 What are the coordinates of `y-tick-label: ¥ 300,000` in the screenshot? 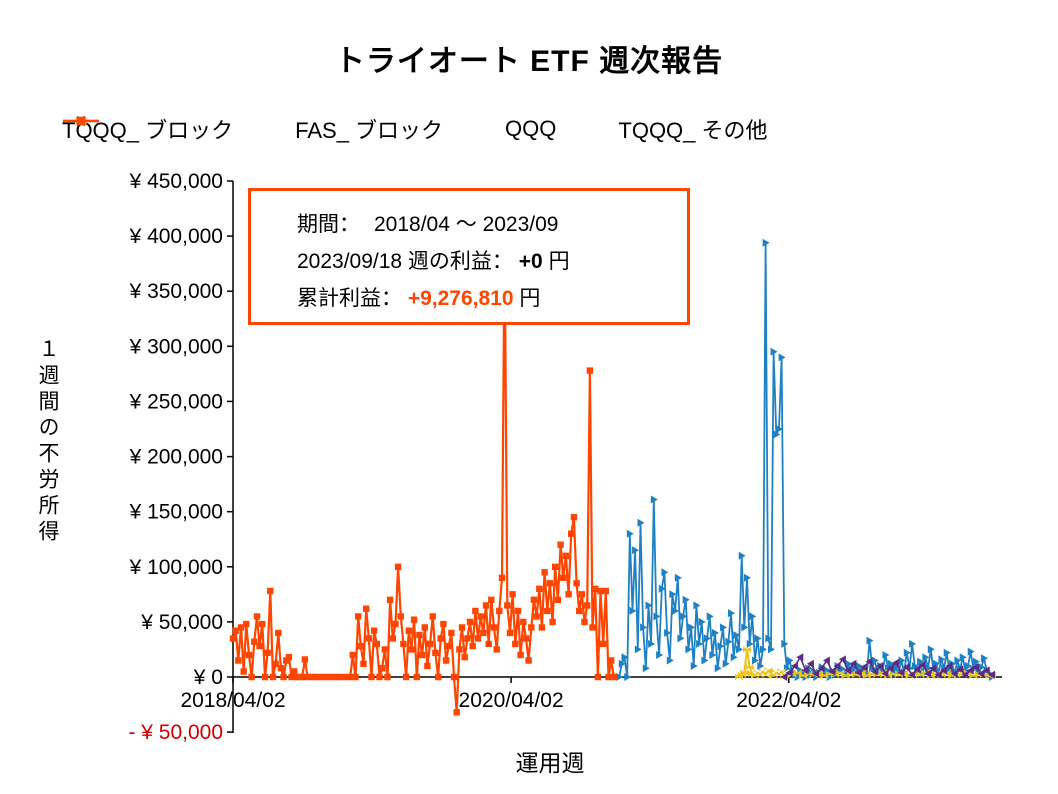 It's located at (176, 346).